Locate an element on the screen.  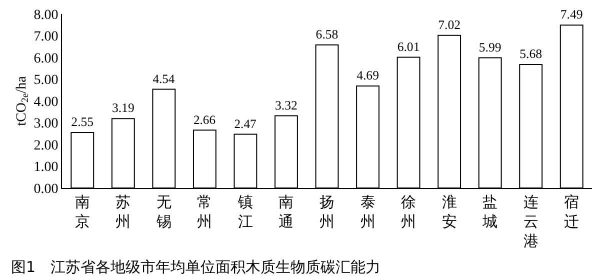
y-tick-label: 6.00 is located at coordinates (46, 58).